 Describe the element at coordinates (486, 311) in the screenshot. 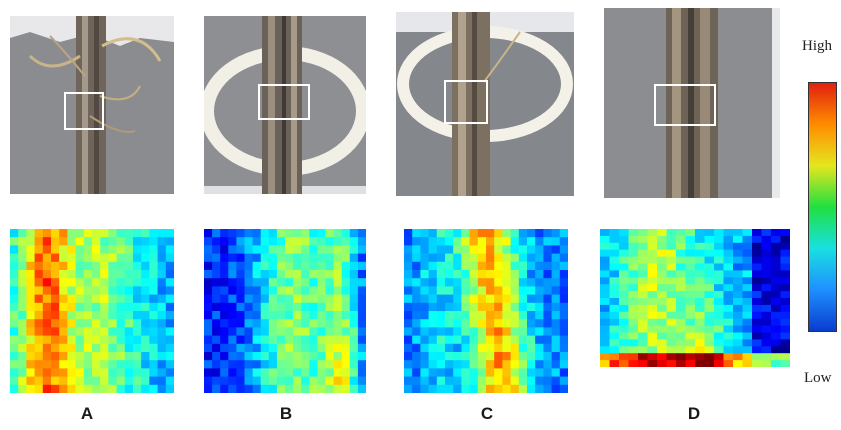

I see `heatmap-c-grid` at that location.